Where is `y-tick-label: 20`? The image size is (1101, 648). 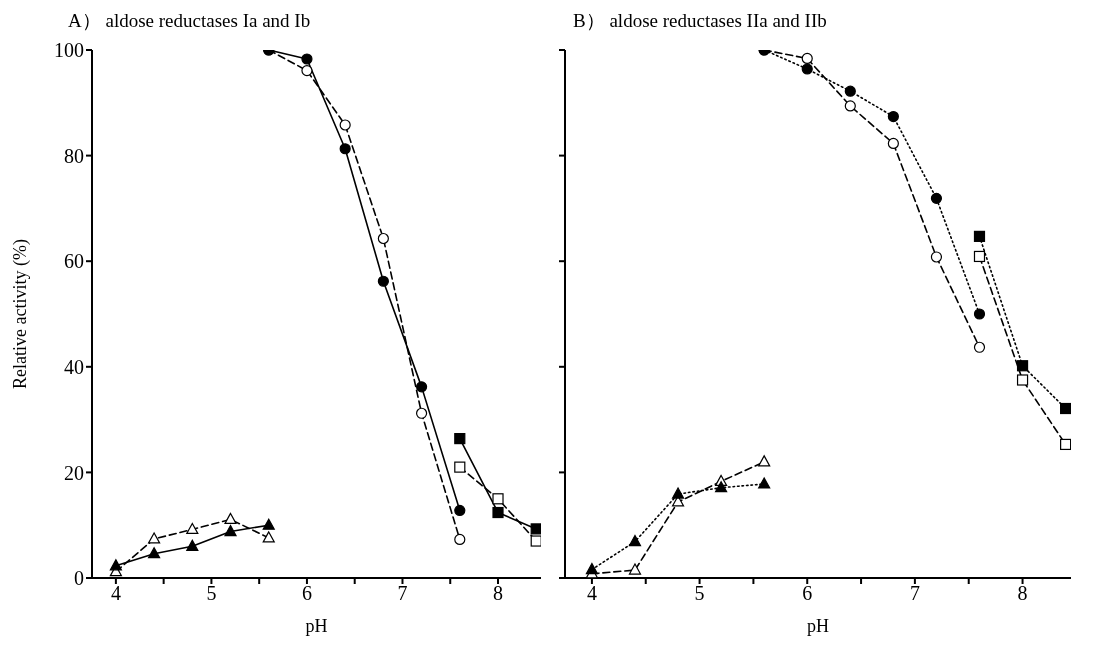
y-tick-label: 20 is located at coordinates (74, 472).